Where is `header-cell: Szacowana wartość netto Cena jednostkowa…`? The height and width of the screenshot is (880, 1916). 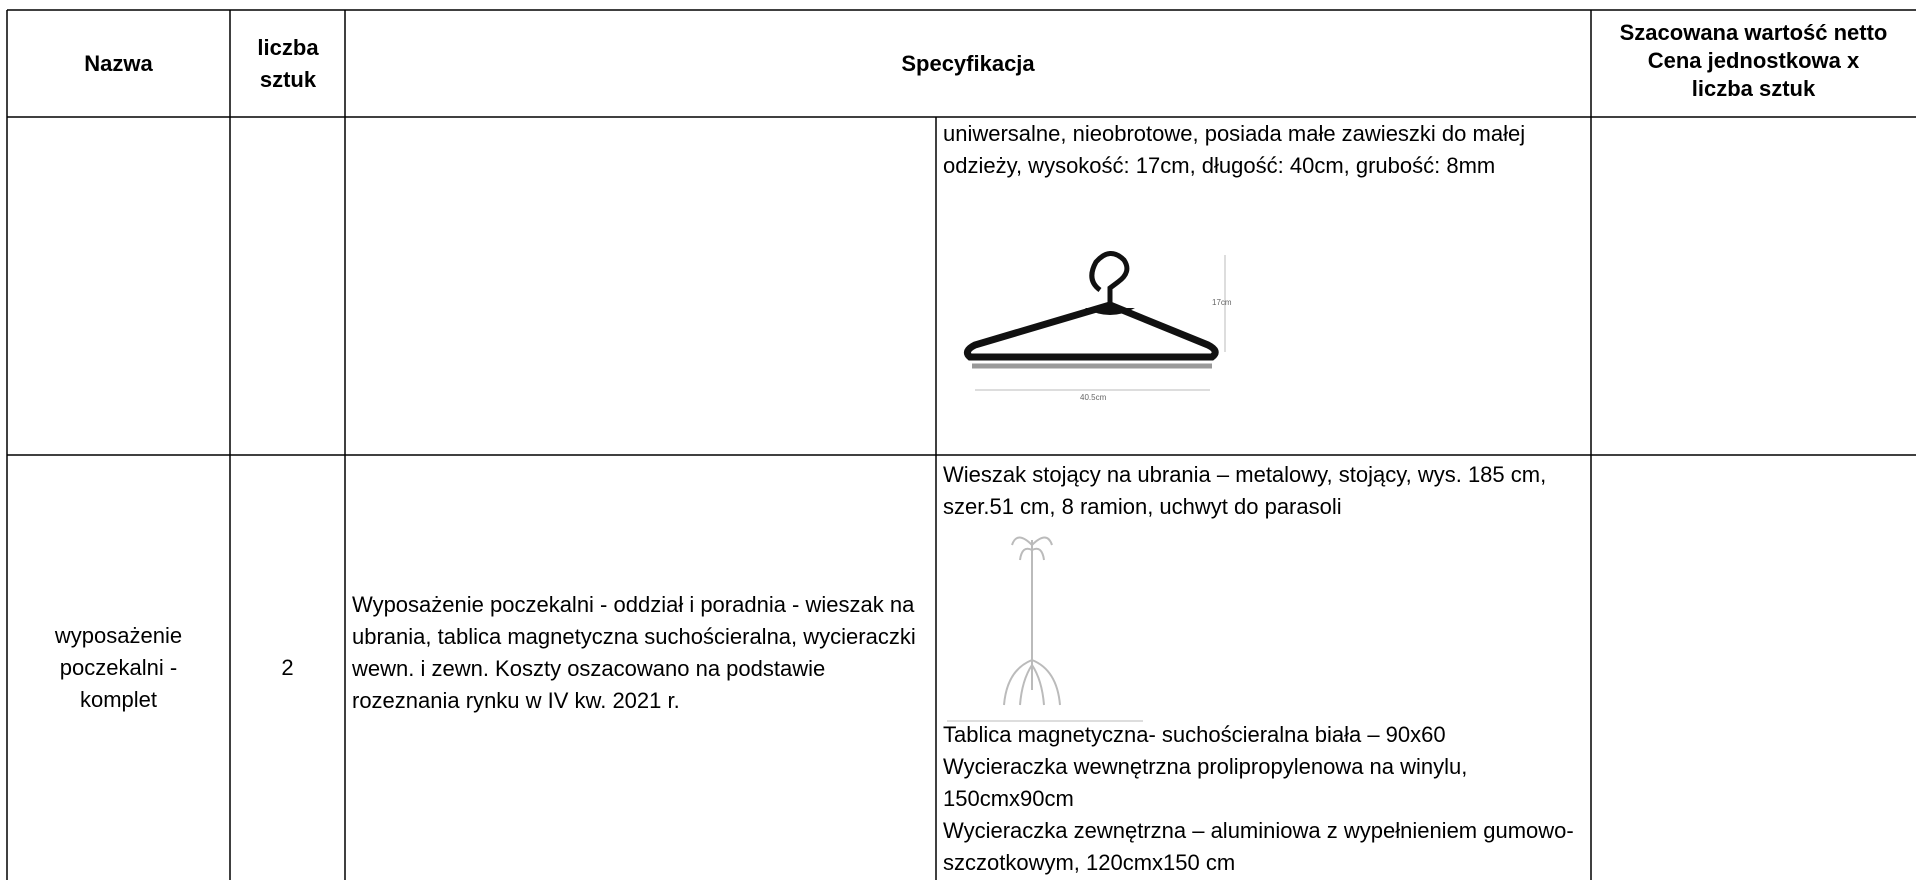 header-cell: Szacowana wartość netto Cena jednostkowa… is located at coordinates (1753, 60).